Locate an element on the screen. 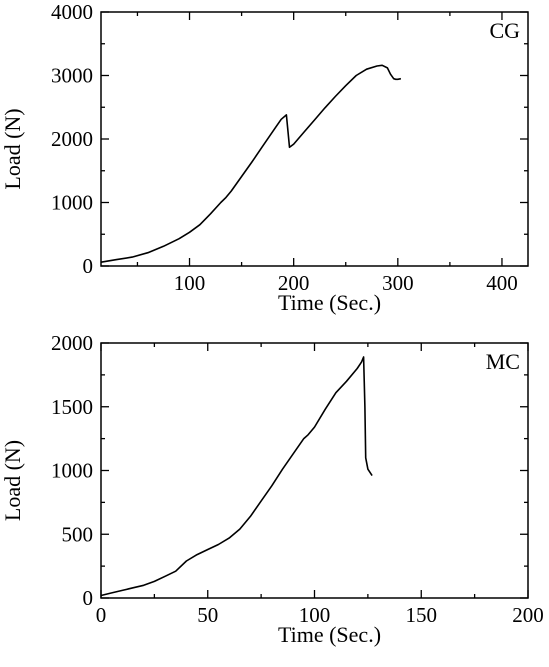 The width and height of the screenshot is (549, 667). panel-label: CG is located at coordinates (504, 30).